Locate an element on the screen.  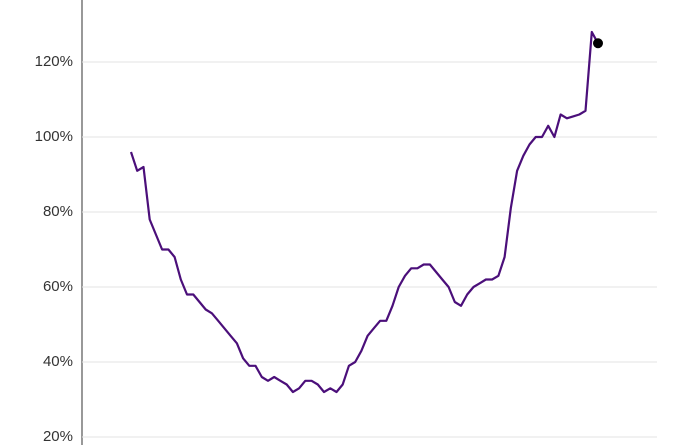
y-tick-label: 100% is located at coordinates (54, 136).